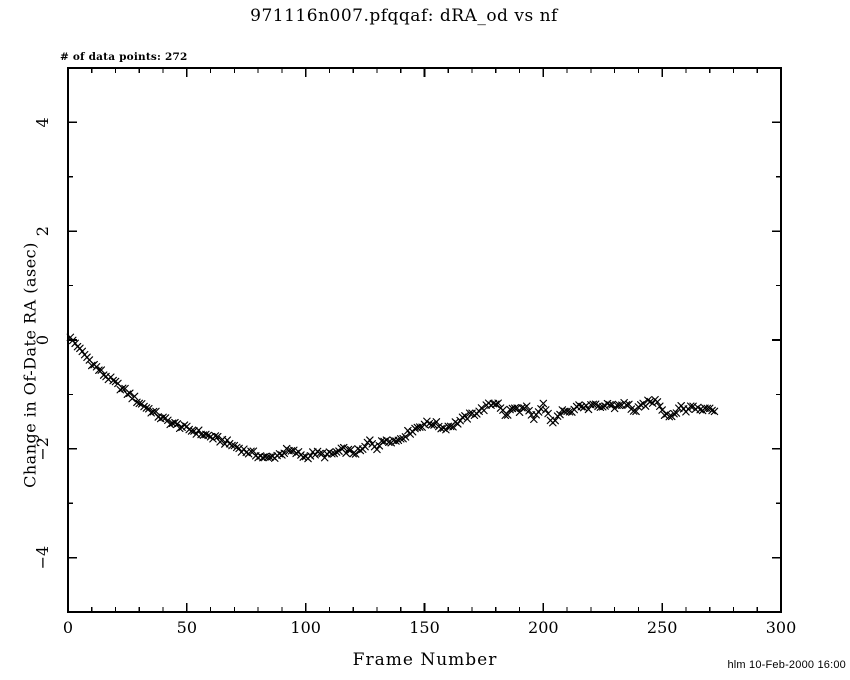  What do you see at coordinates (543, 627) in the screenshot?
I see `x-tick-label: 200` at bounding box center [543, 627].